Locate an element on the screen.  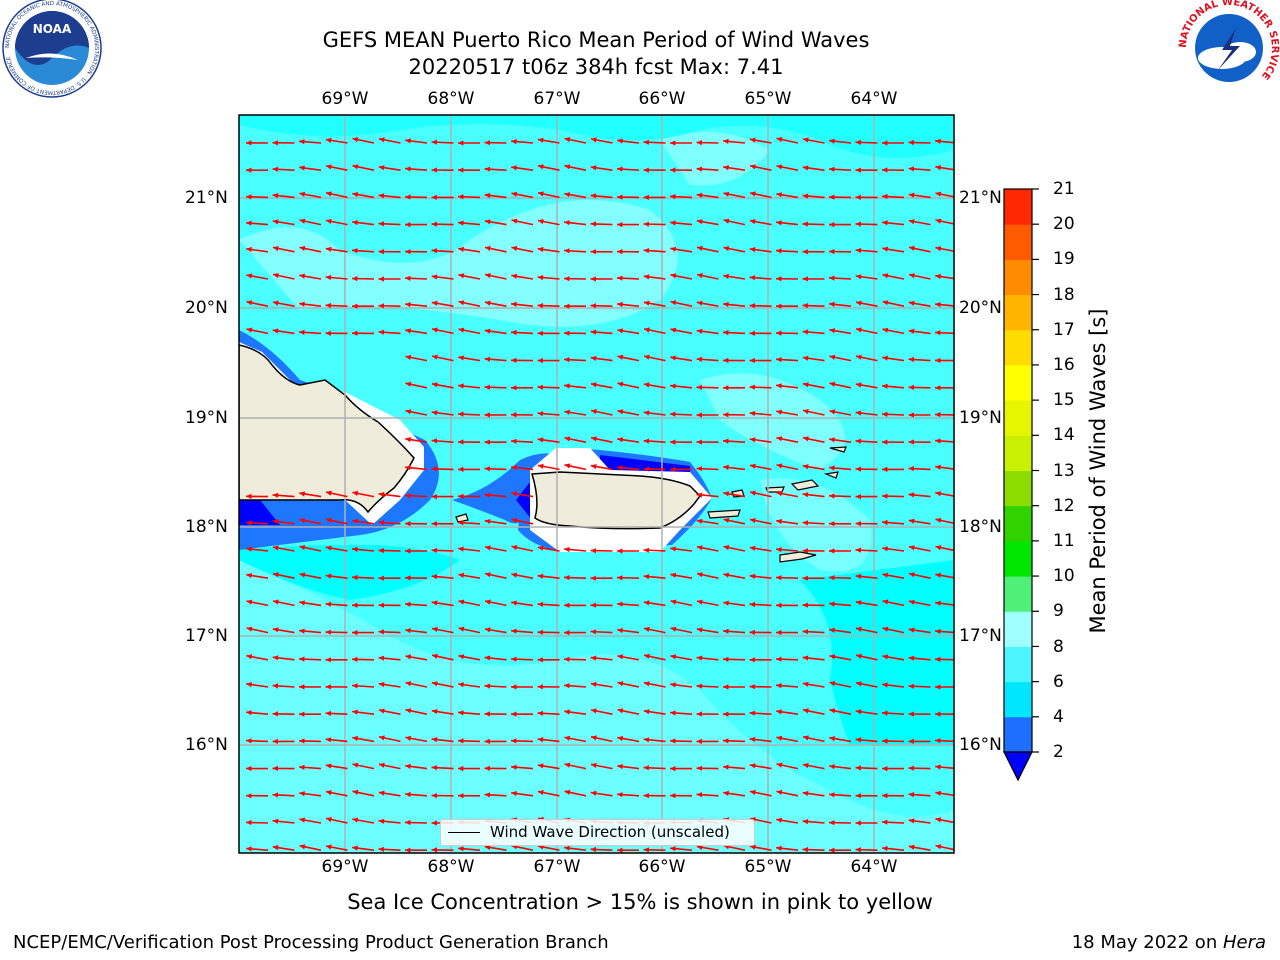
legend-line-swatch is located at coordinates (464, 832).